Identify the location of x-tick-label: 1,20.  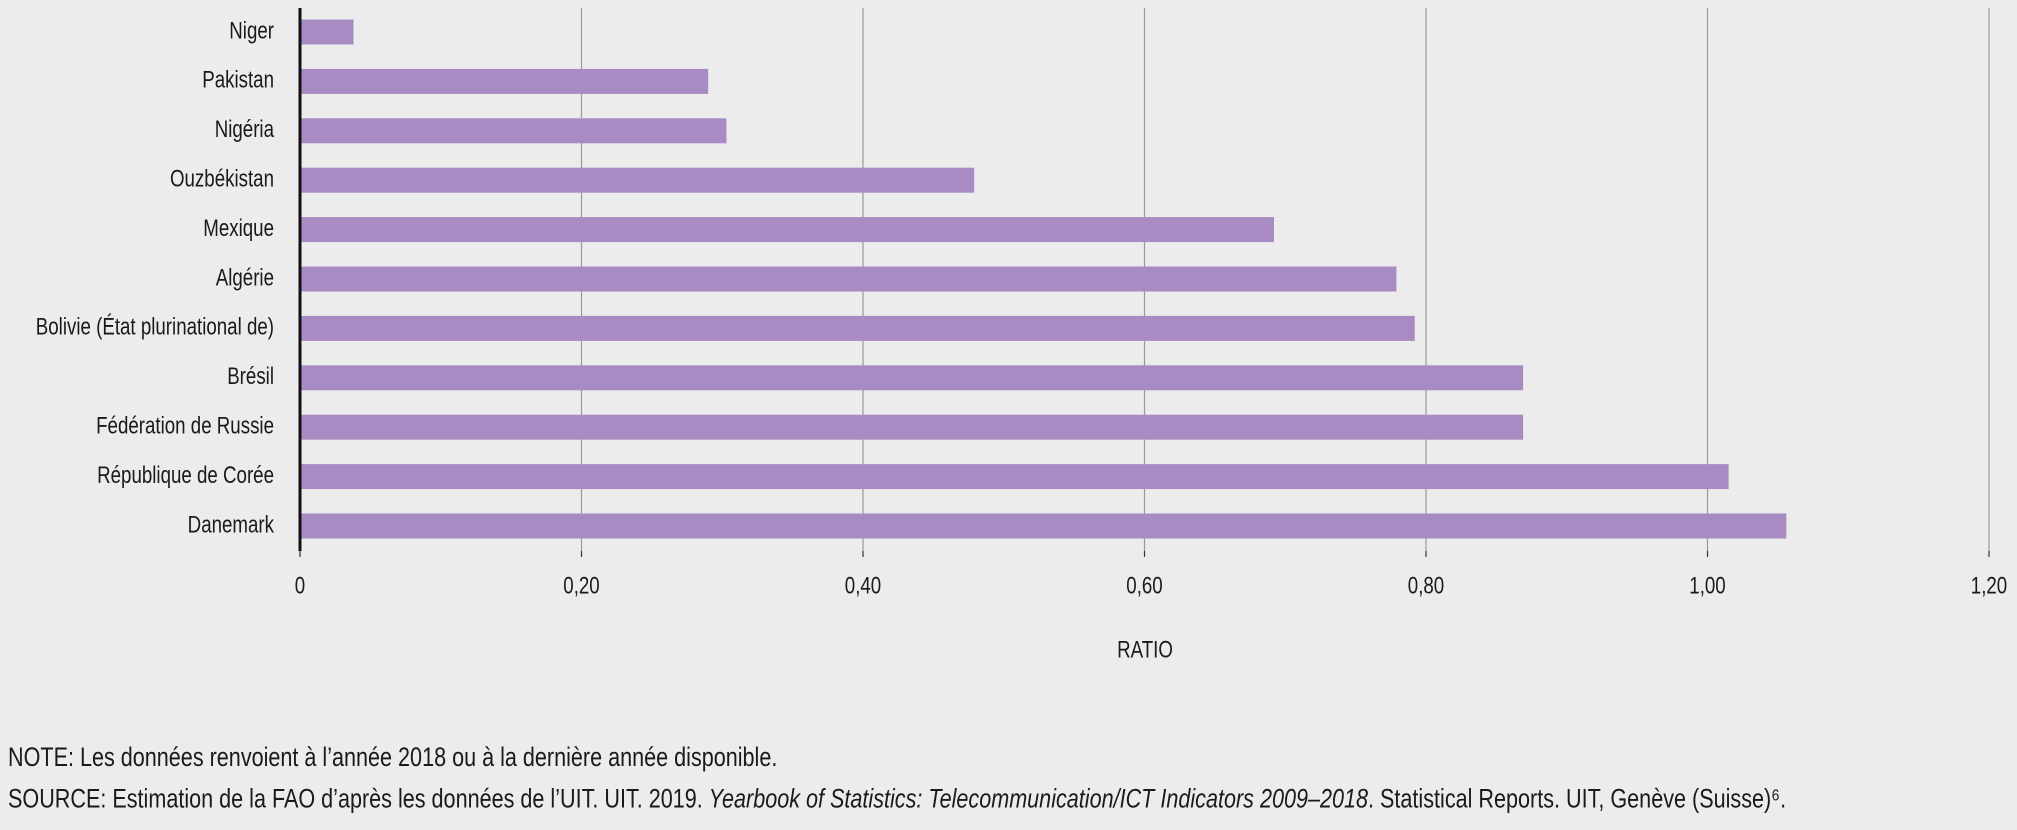
(1989, 585).